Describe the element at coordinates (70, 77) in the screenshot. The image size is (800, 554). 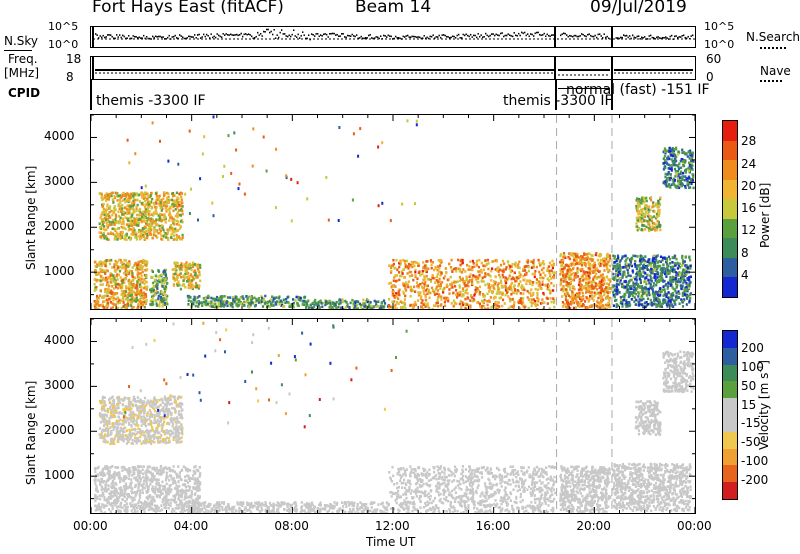
I see `freq-bottom-tick: 8` at that location.